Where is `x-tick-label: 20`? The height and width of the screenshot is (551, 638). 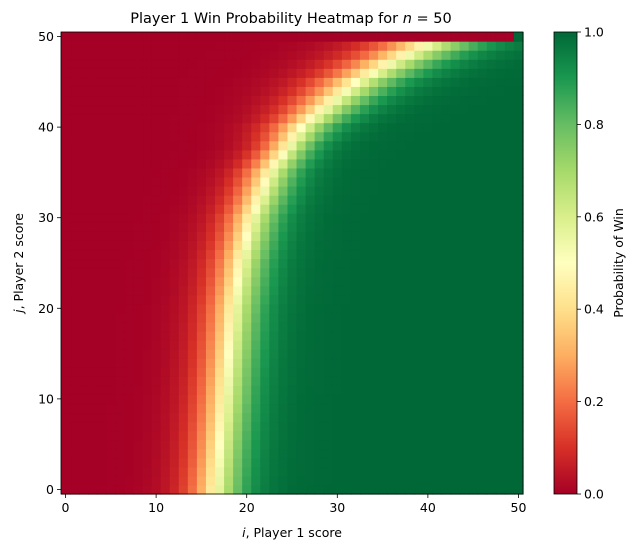 x-tick-label: 20 is located at coordinates (247, 507).